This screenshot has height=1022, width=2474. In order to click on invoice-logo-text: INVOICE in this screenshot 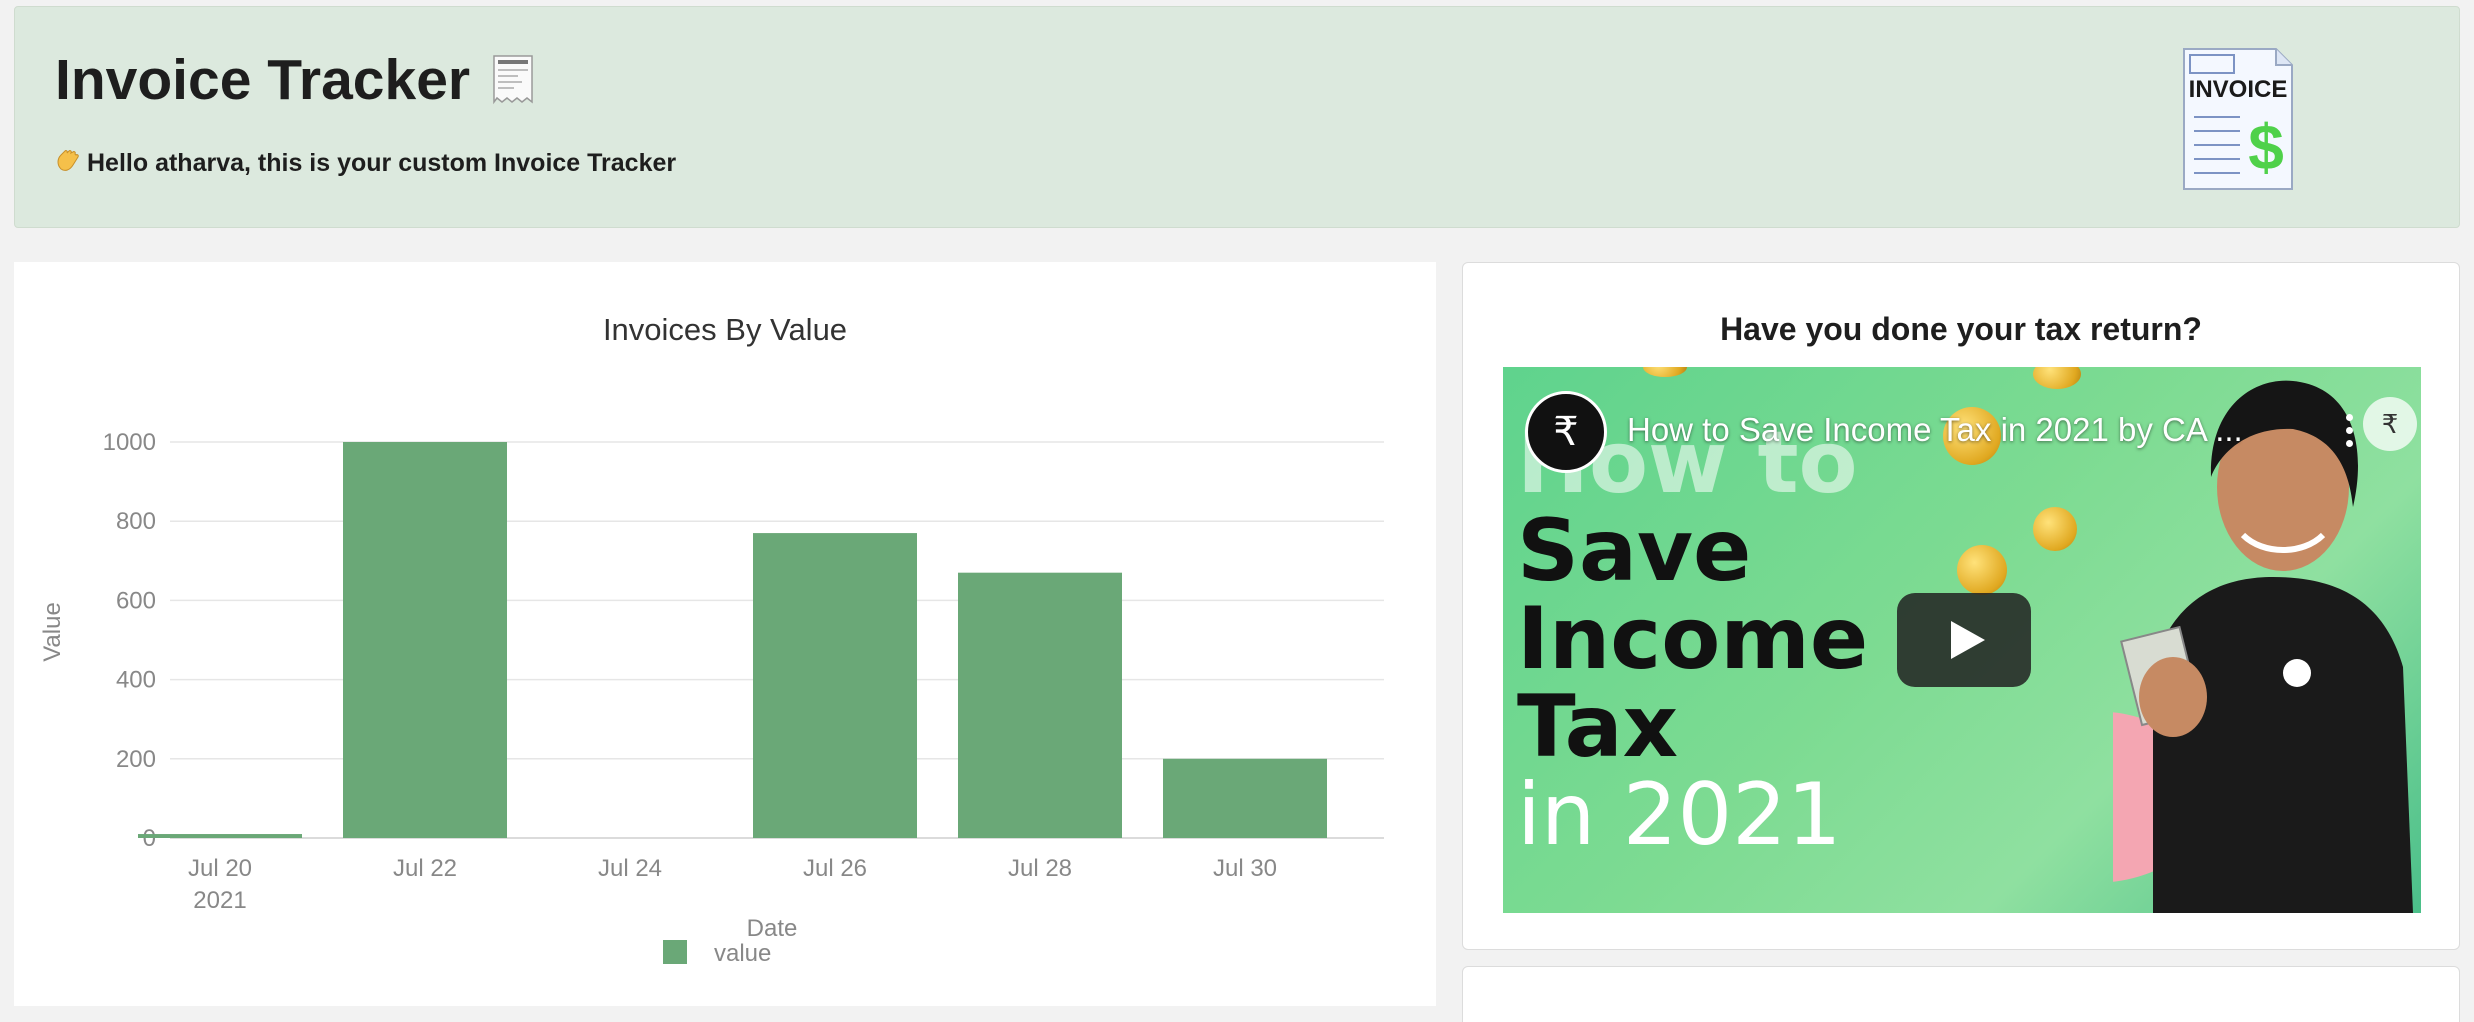, I will do `click(2238, 89)`.